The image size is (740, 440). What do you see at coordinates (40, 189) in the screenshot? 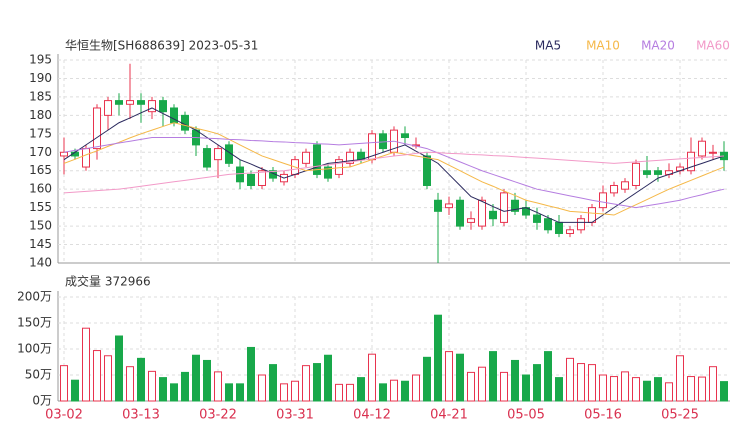
I see `y-tick-label: 160` at bounding box center [40, 189].